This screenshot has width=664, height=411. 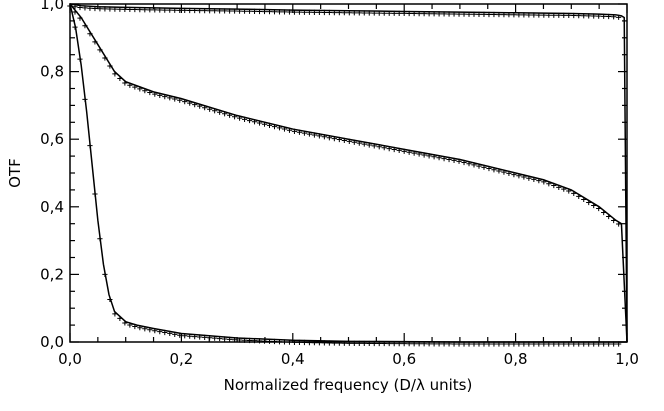 What do you see at coordinates (52, 342) in the screenshot?
I see `y-tick-label: 0,0` at bounding box center [52, 342].